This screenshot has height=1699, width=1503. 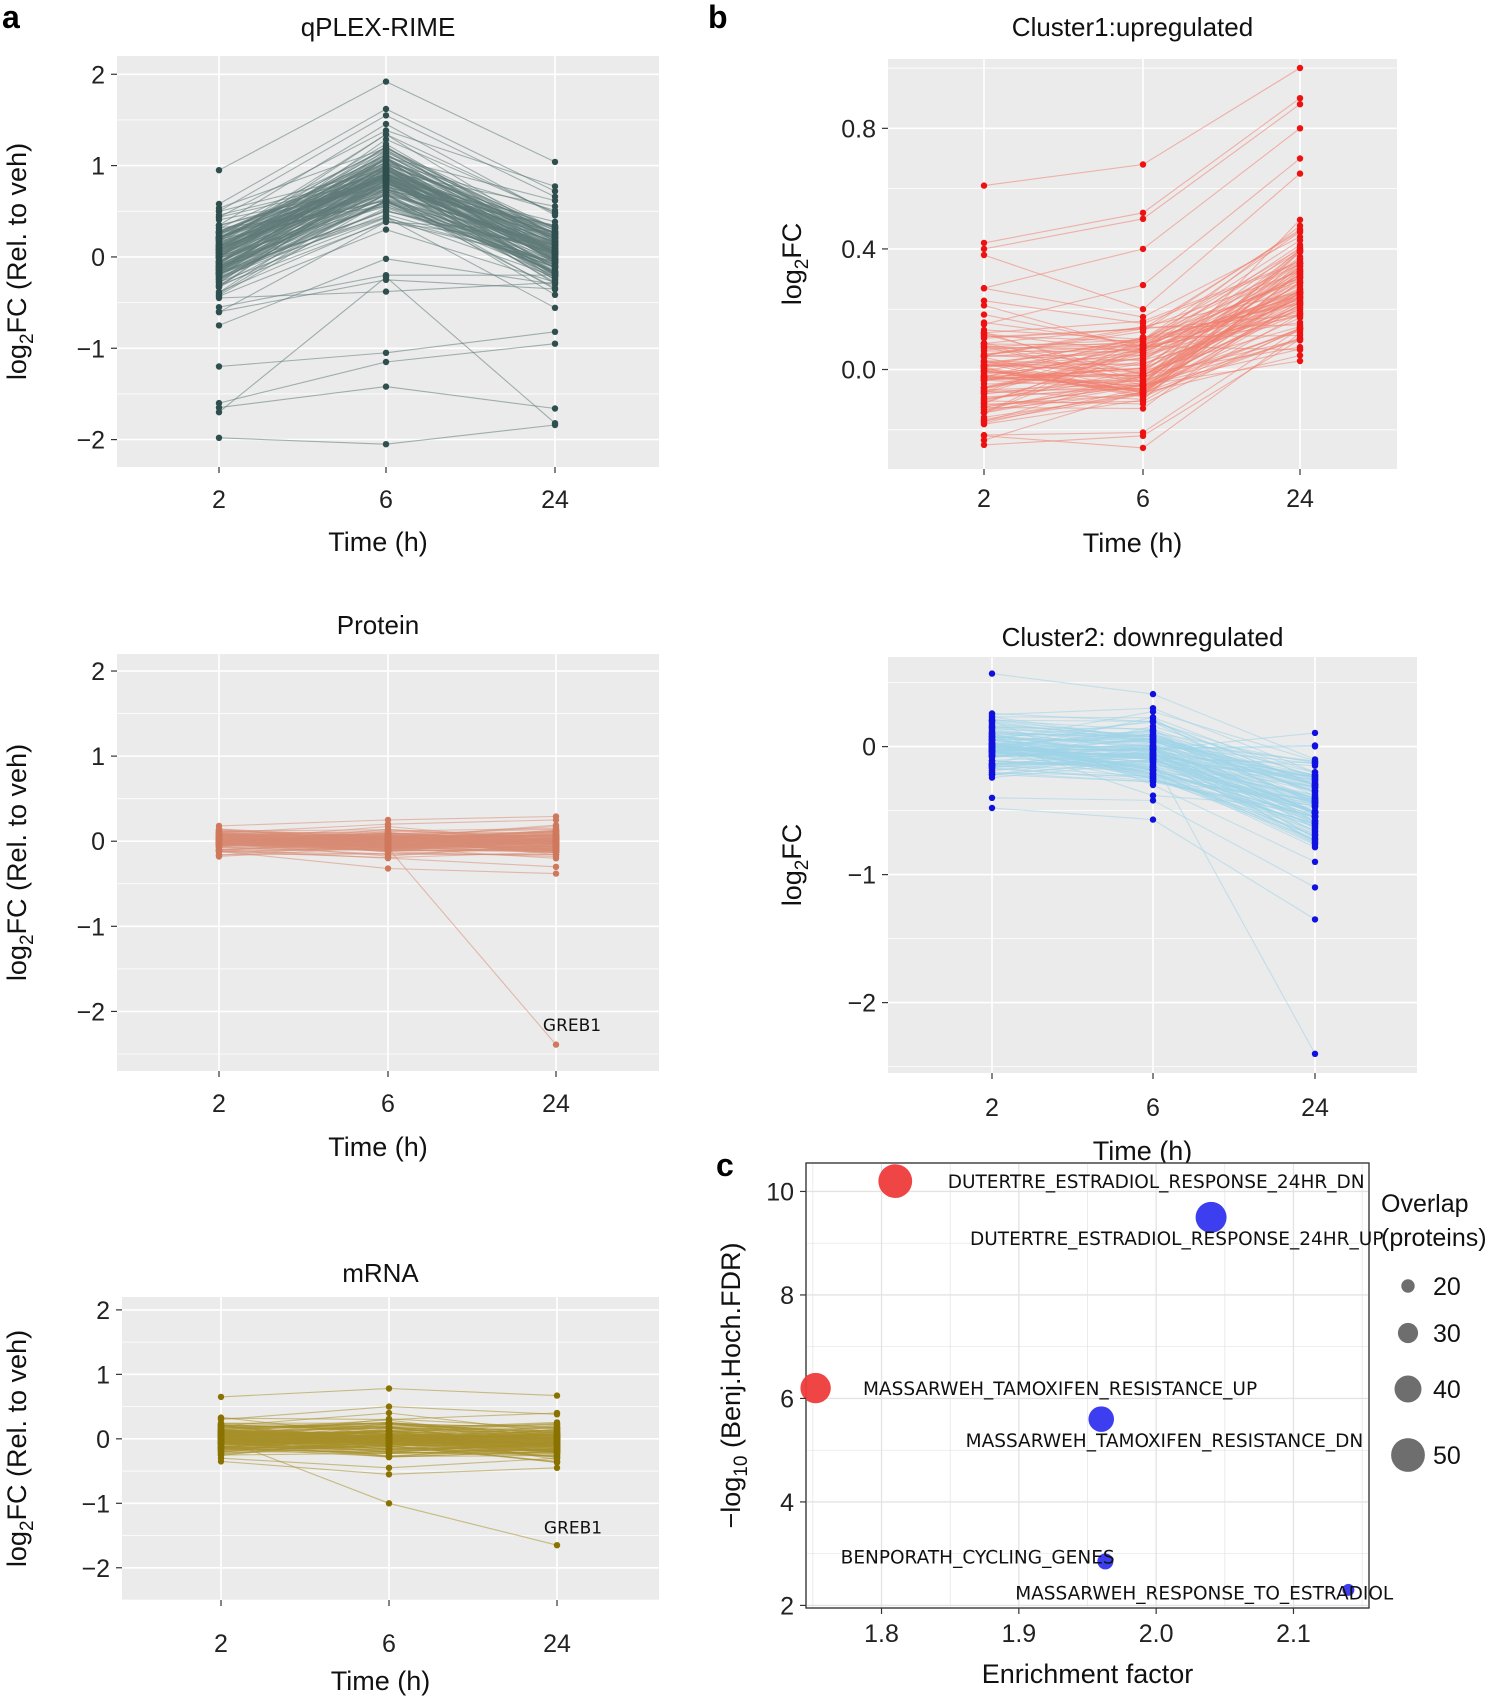 I want to click on legend-title-line2: (proteins), so click(x=1434, y=1238).